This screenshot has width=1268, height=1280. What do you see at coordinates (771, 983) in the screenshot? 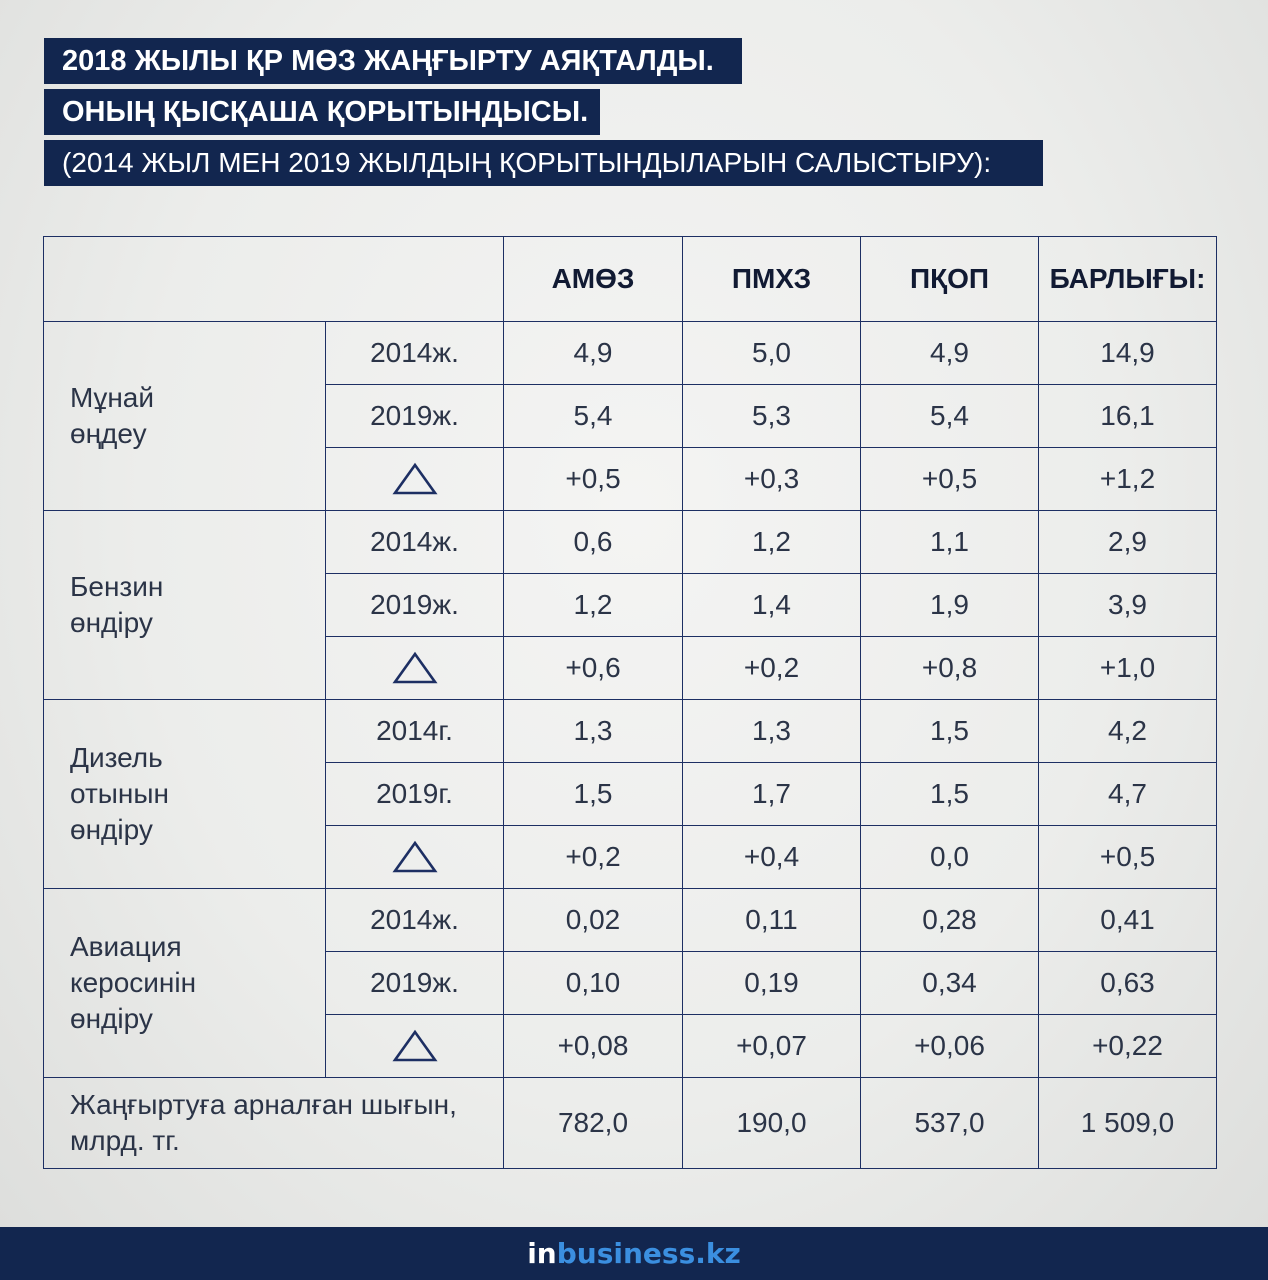
I see `value-cell: 0,19` at bounding box center [771, 983].